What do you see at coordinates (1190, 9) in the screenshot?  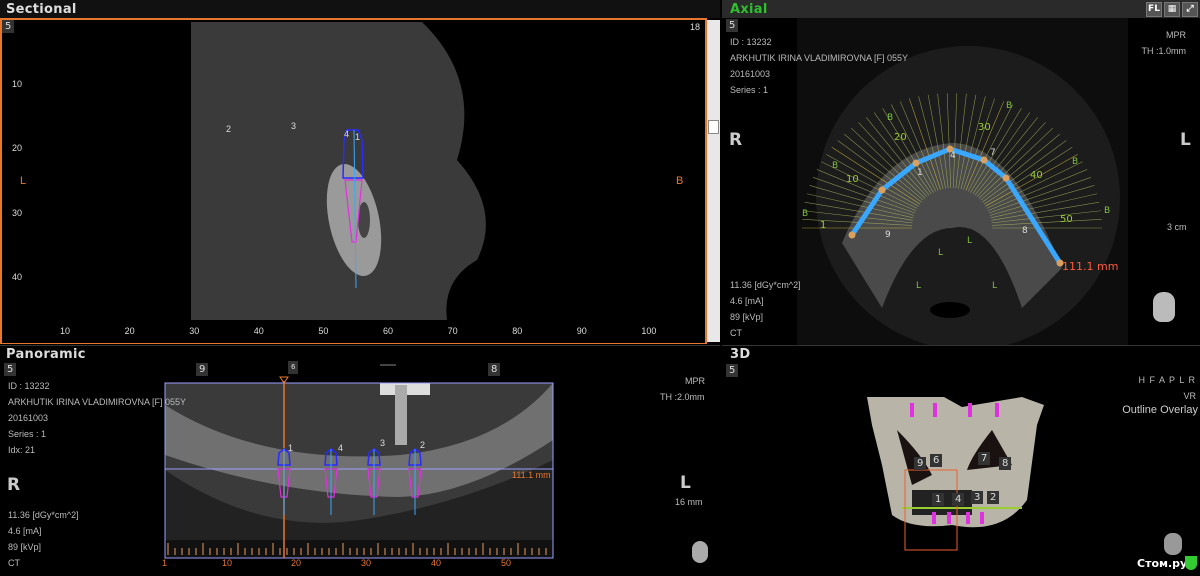 I see `expand-icon: ⤢` at bounding box center [1190, 9].